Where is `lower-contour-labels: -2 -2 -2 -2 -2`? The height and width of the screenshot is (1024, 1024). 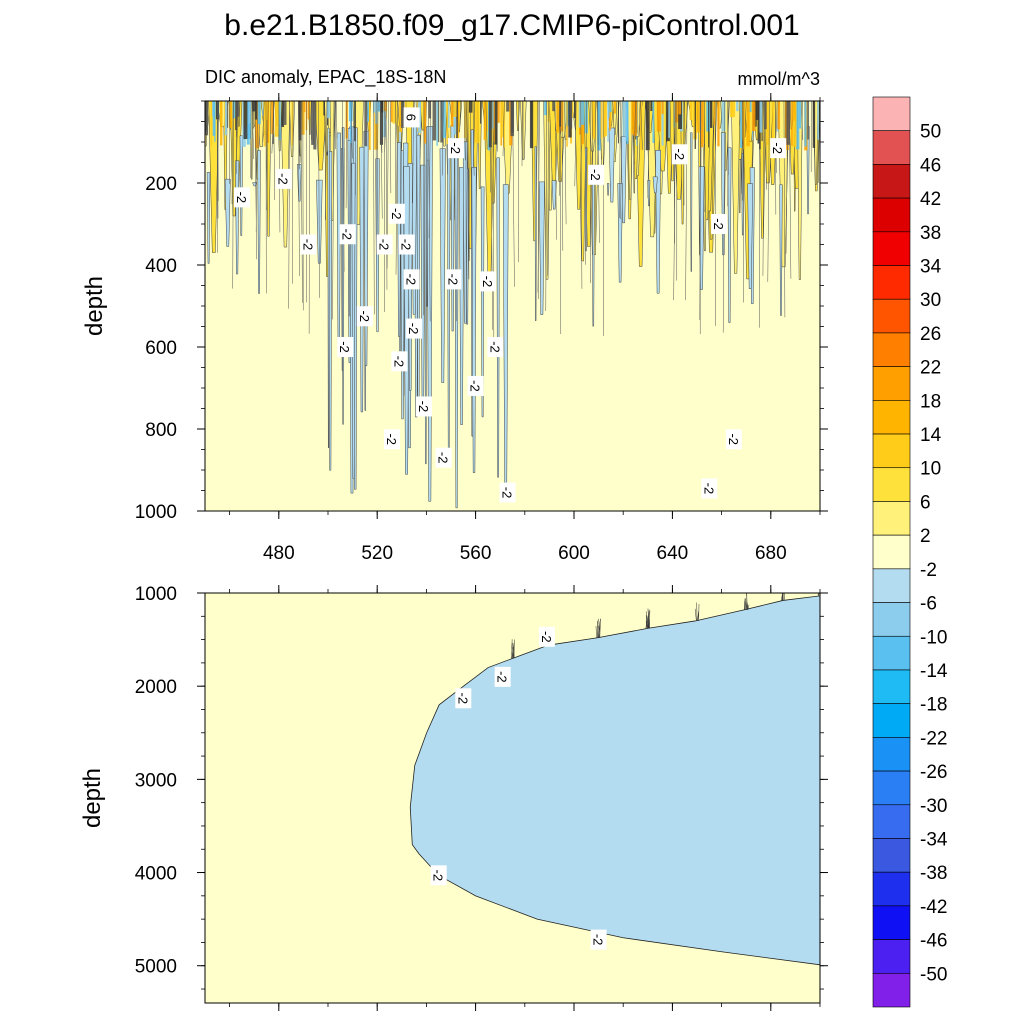 lower-contour-labels: -2 -2 -2 -2 -2 is located at coordinates (518, 788).